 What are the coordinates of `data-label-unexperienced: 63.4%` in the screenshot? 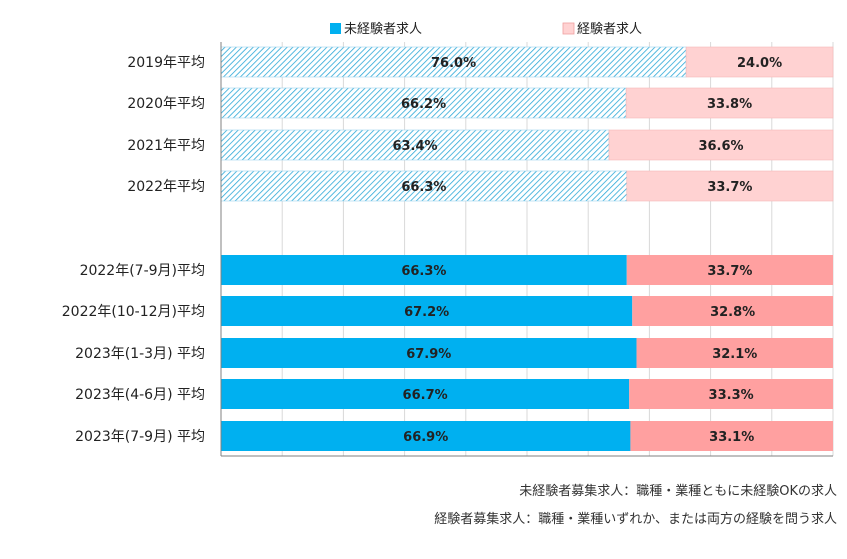 It's located at (414, 146).